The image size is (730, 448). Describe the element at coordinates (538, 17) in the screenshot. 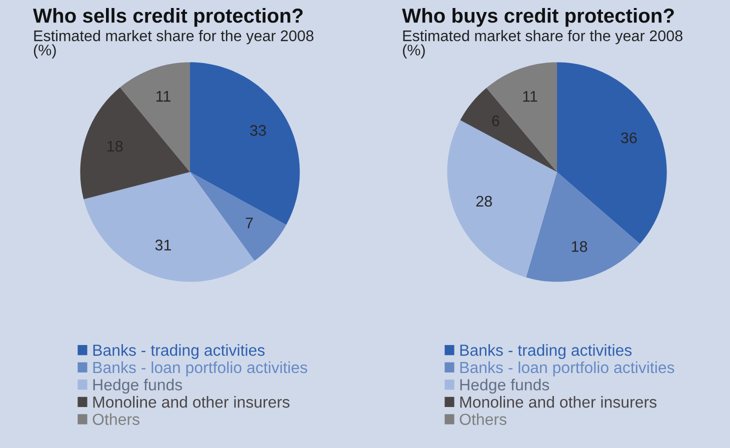

I see `chart-title: Who buys credit protection?` at that location.